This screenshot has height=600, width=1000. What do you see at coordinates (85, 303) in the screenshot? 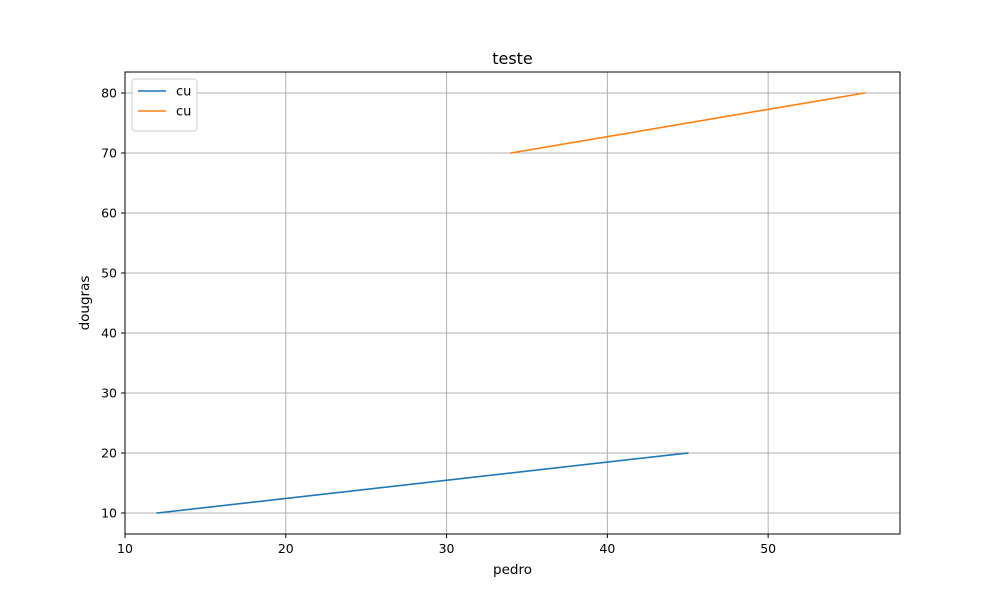
I see `y-axis-label: dougras` at bounding box center [85, 303].